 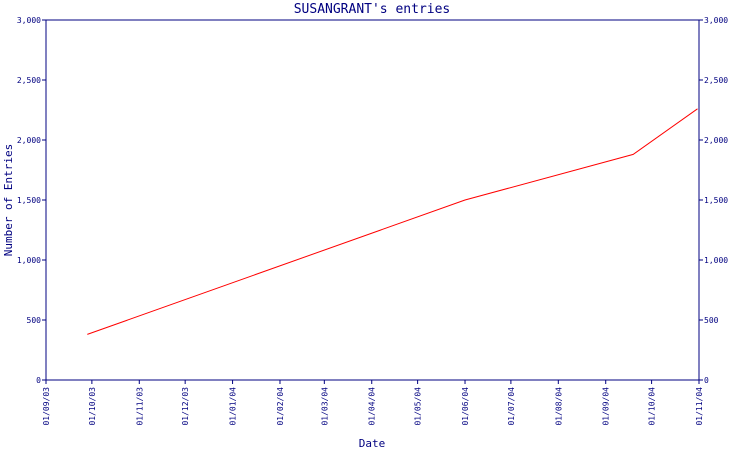 I want to click on y-tick-label-left: 2,500, so click(x=29, y=80).